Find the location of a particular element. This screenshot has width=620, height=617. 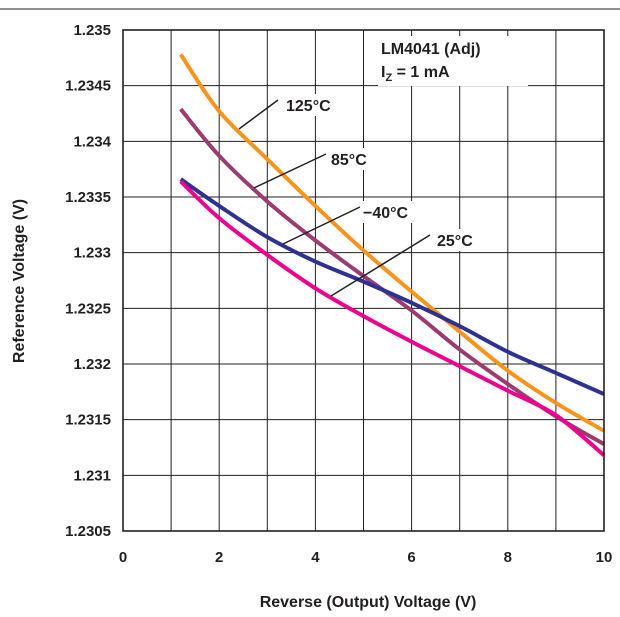

current-value: = 1 mA is located at coordinates (421, 72).